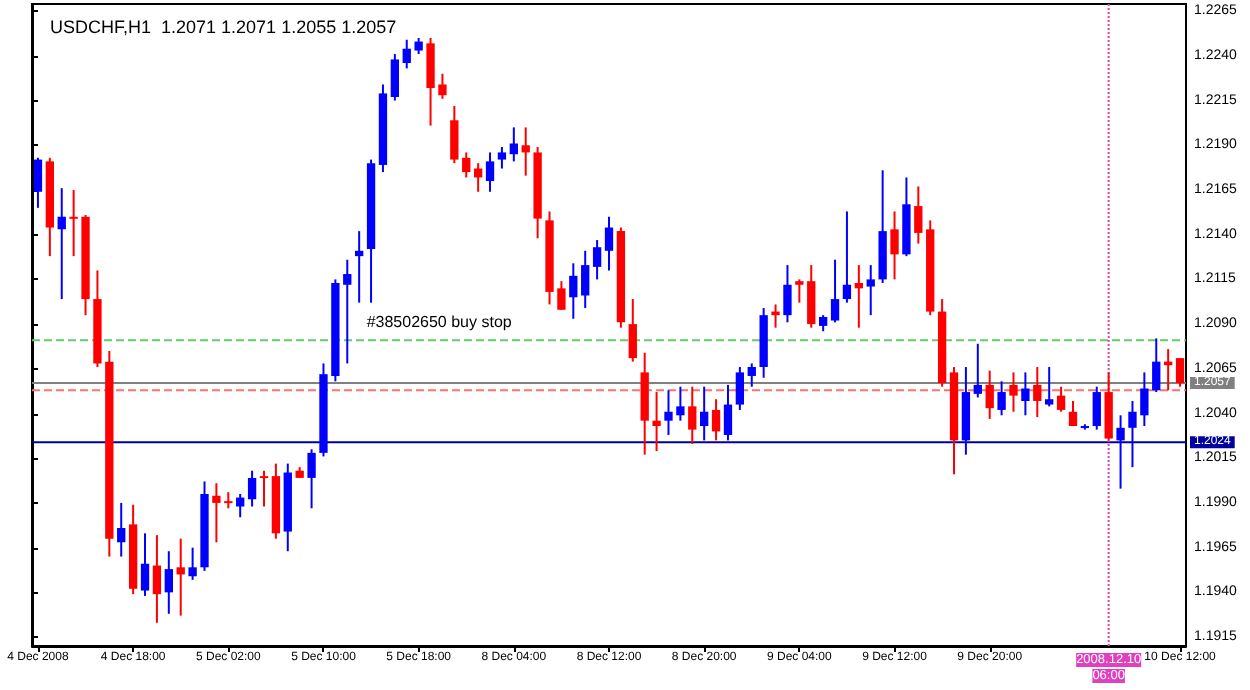  Describe the element at coordinates (439, 322) in the screenshot. I see `ref-line-label: #38502650 buy stop` at that location.